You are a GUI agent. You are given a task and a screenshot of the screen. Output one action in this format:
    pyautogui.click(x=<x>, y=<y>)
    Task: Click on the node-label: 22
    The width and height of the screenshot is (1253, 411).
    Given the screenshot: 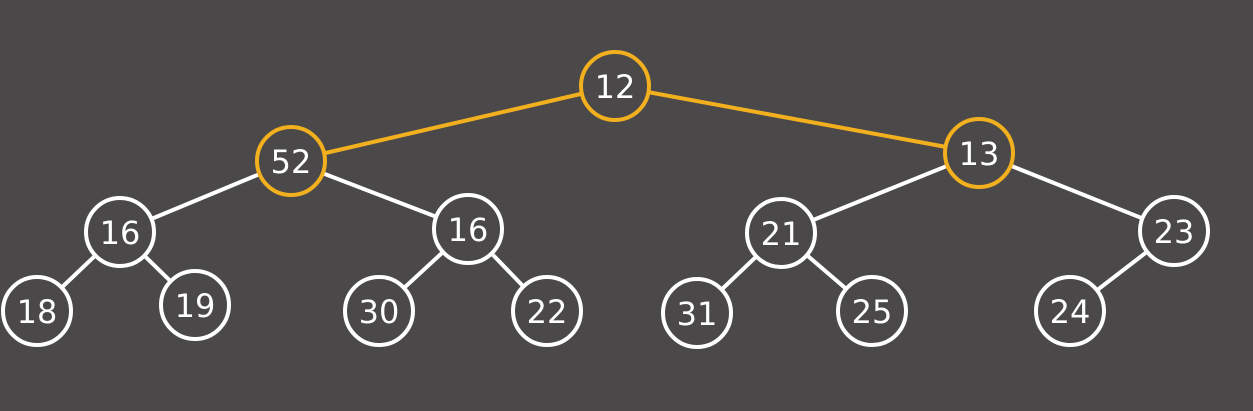 What is the action you would take?
    pyautogui.click(x=547, y=312)
    